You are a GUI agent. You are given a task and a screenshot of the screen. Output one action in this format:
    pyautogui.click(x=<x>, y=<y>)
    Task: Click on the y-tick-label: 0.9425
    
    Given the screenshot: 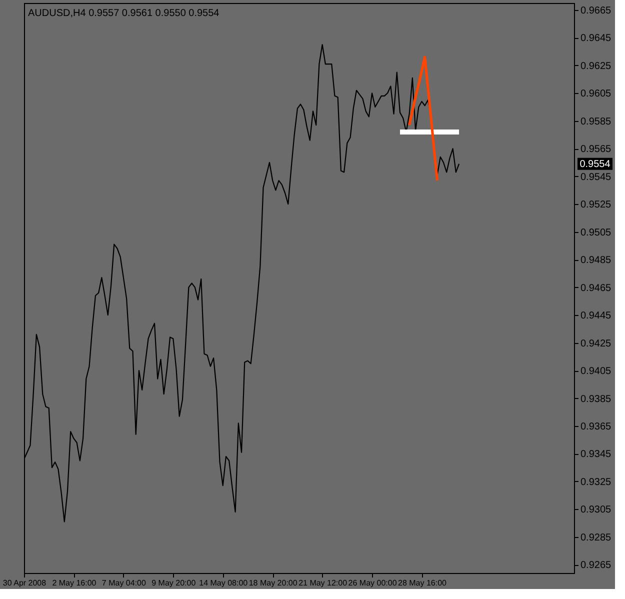 What is the action you would take?
    pyautogui.click(x=596, y=344)
    